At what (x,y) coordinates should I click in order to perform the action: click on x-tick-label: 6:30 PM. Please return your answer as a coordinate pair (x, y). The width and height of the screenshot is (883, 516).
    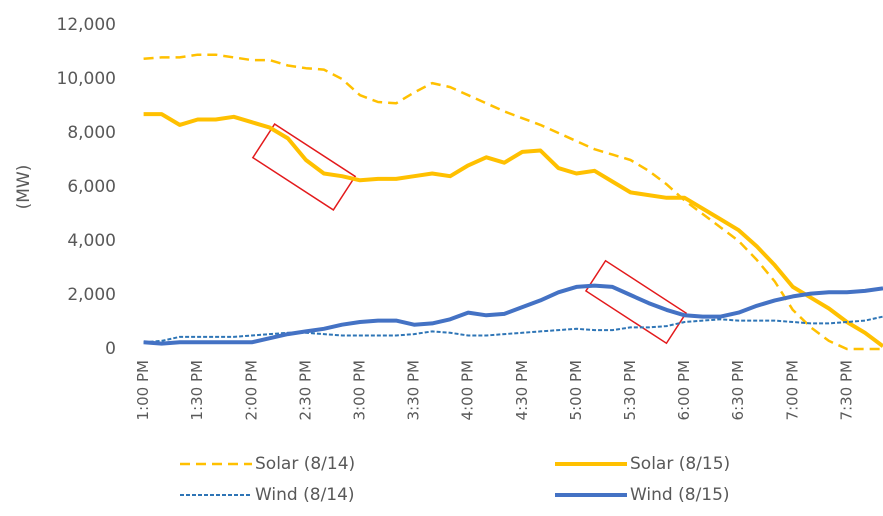
    Looking at the image, I should click on (738, 390).